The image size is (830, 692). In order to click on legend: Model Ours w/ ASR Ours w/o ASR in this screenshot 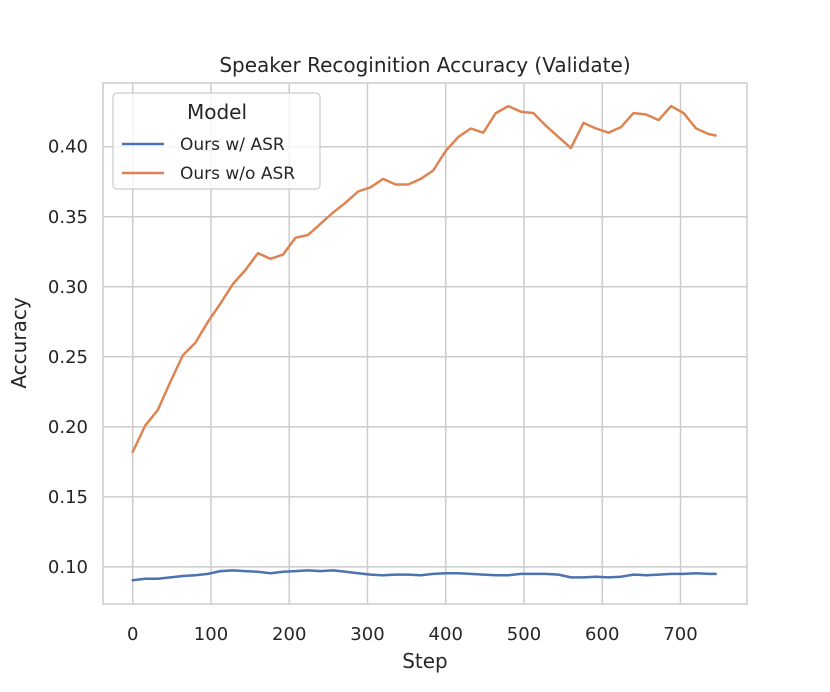, I will do `click(216, 141)`.